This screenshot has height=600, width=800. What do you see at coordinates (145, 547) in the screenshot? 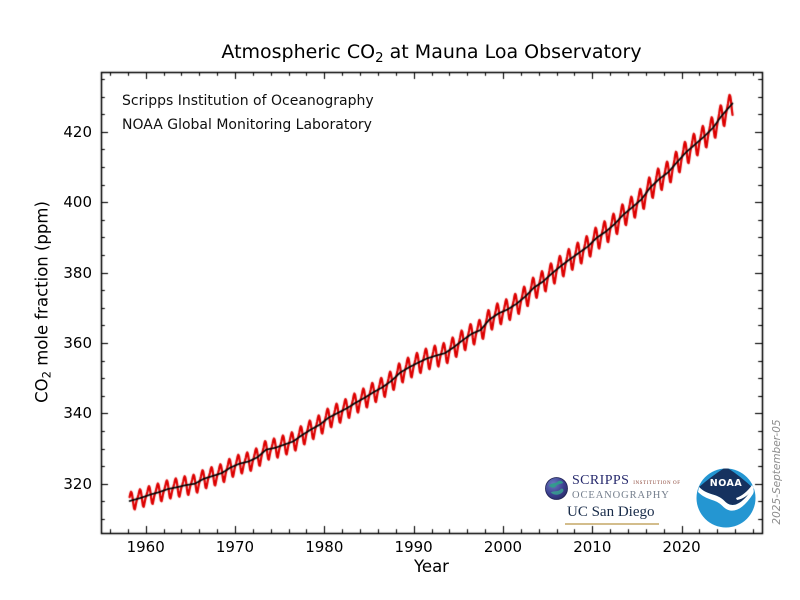
I see `x-tick-label: 1960` at bounding box center [145, 547].